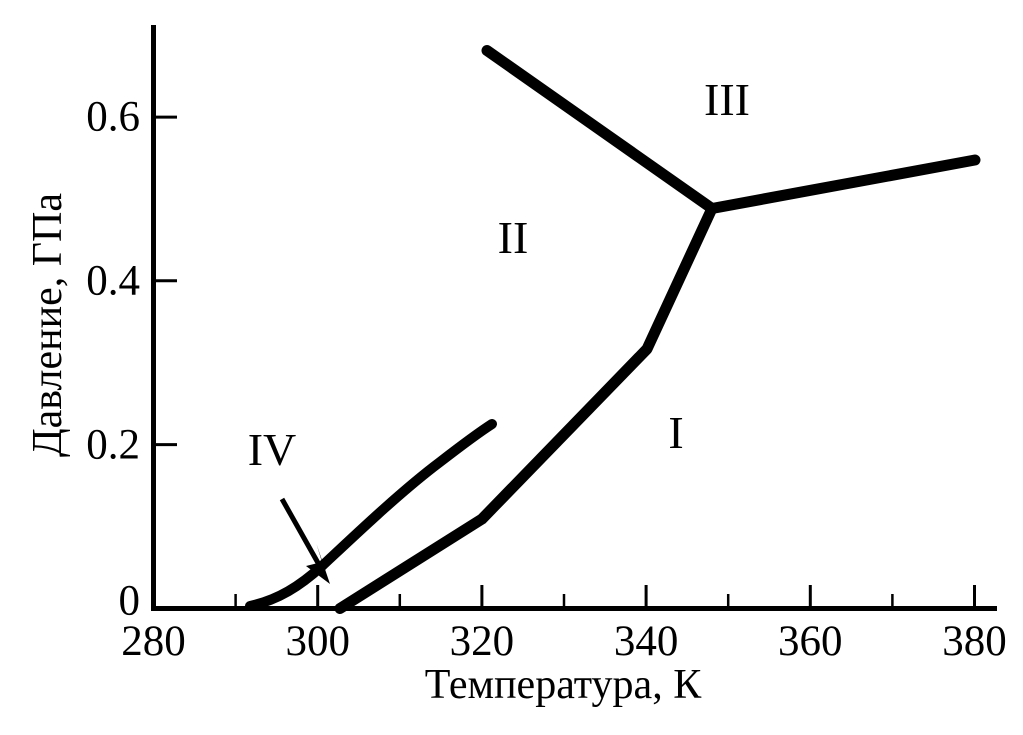 The image size is (1023, 735). I want to click on x-tick-label-380: 380, so click(974, 641).